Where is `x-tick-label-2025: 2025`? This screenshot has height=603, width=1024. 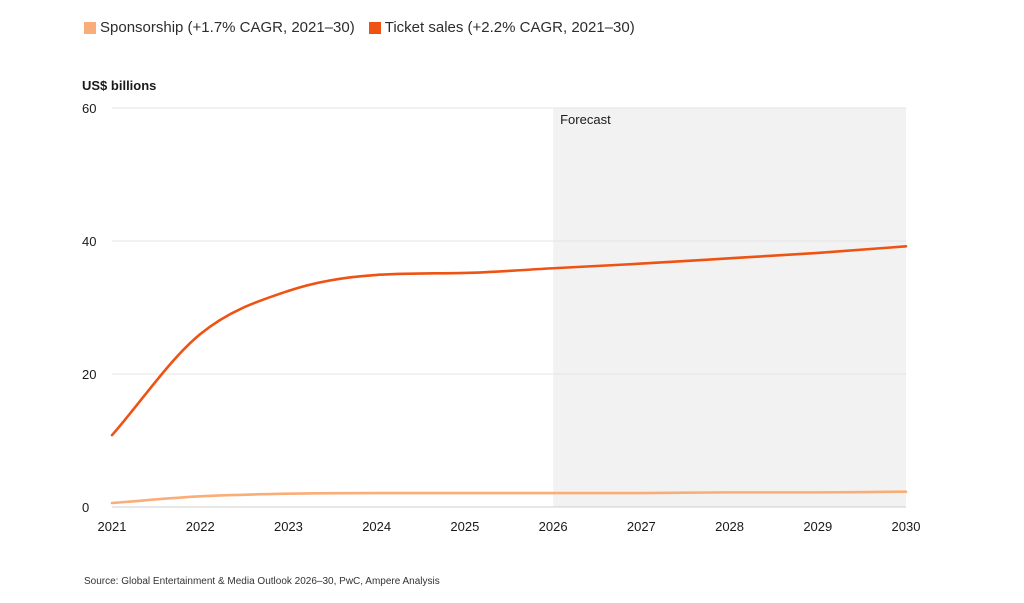
x-tick-label-2025: 2025 is located at coordinates (464, 526).